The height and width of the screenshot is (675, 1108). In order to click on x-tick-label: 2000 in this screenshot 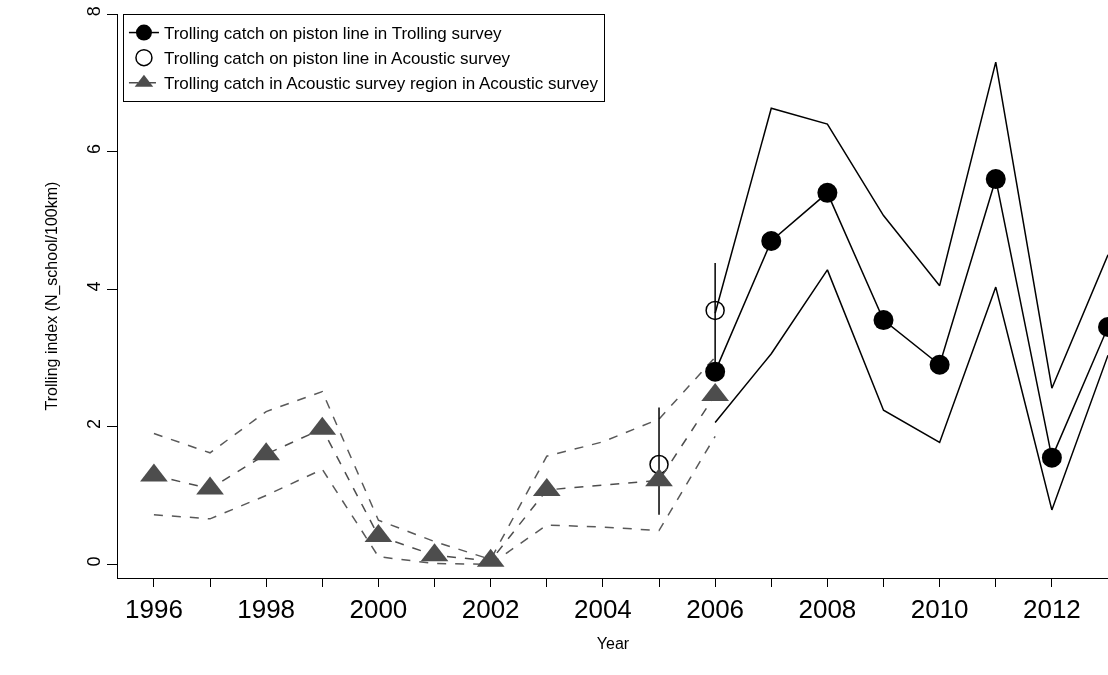, I will do `click(378, 609)`.